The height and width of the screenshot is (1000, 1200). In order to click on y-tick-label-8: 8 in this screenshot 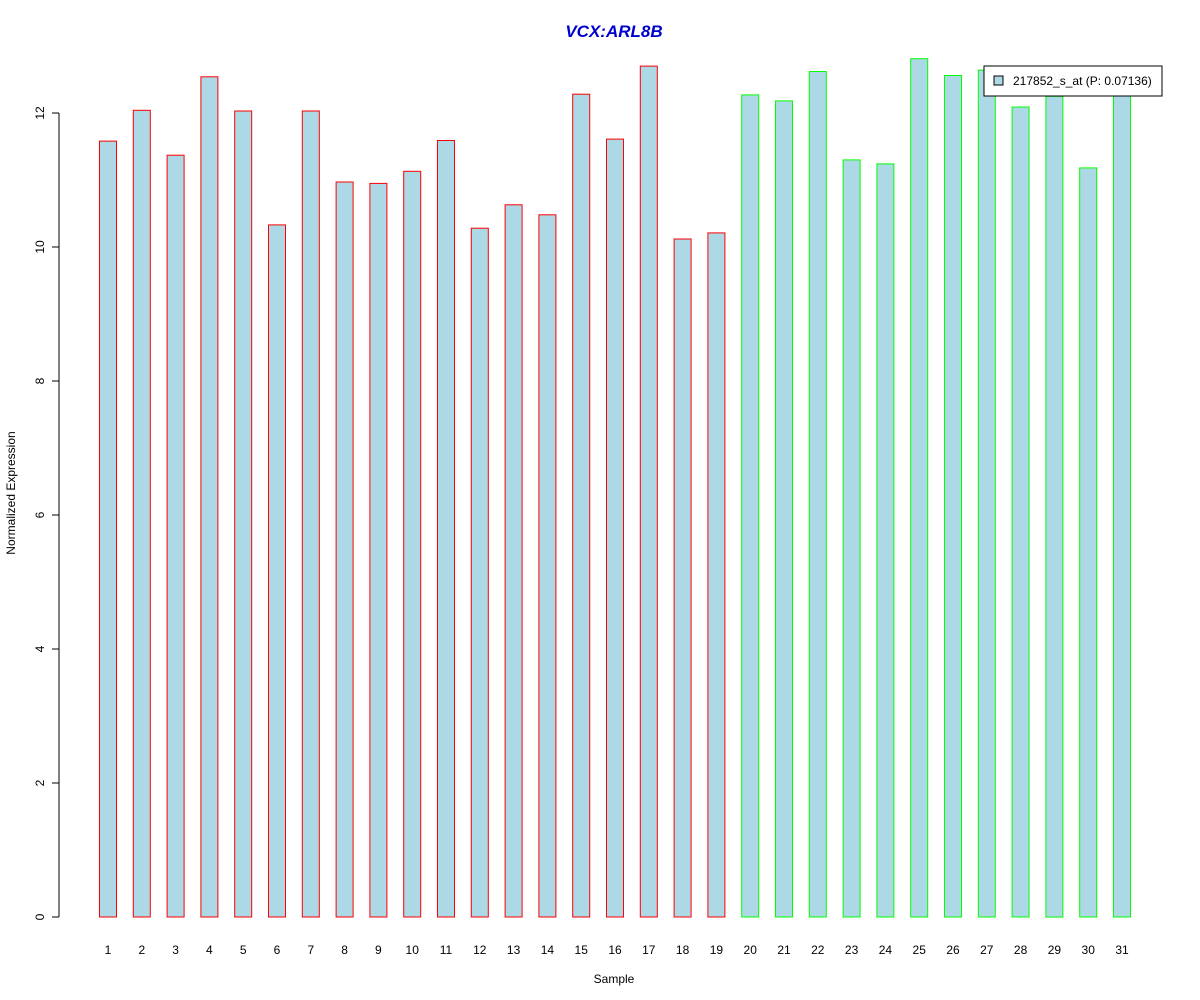, I will do `click(40, 380)`.